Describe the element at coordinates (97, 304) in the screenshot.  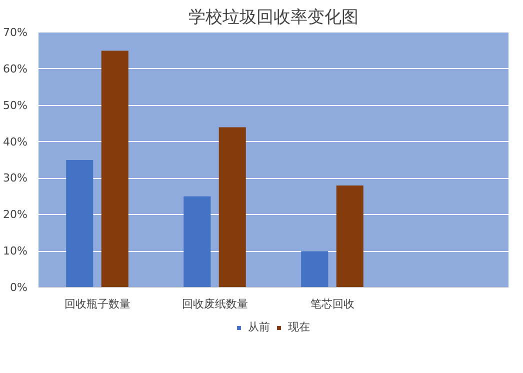
I see `x-tick-label: 回收瓶子数量` at that location.